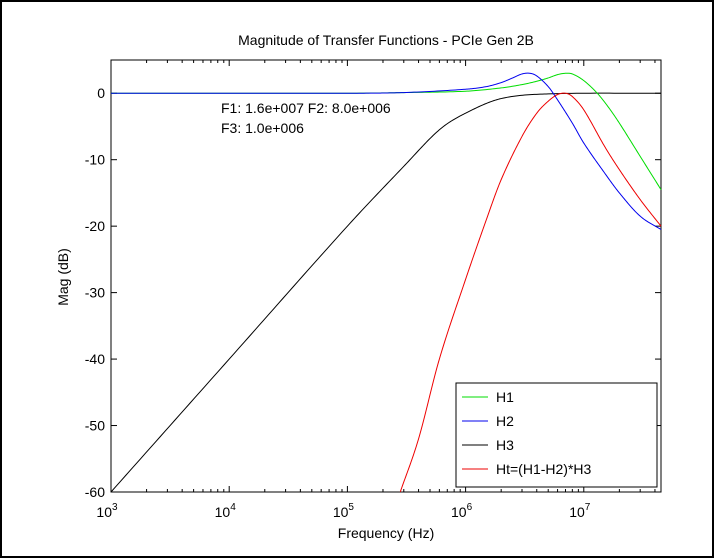  I want to click on legend-label: H1, so click(505, 397).